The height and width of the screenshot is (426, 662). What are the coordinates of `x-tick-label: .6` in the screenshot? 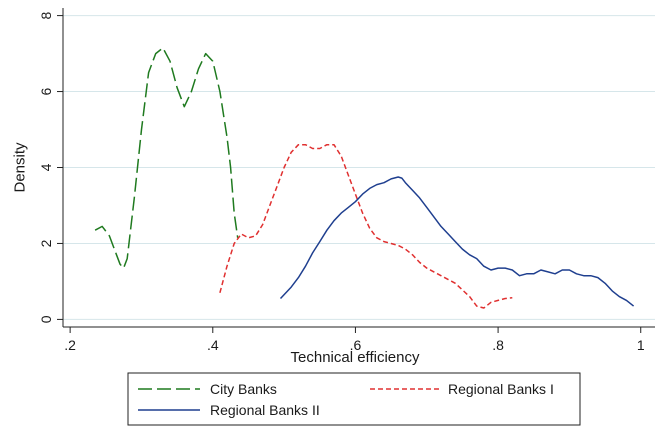 It's located at (356, 345).